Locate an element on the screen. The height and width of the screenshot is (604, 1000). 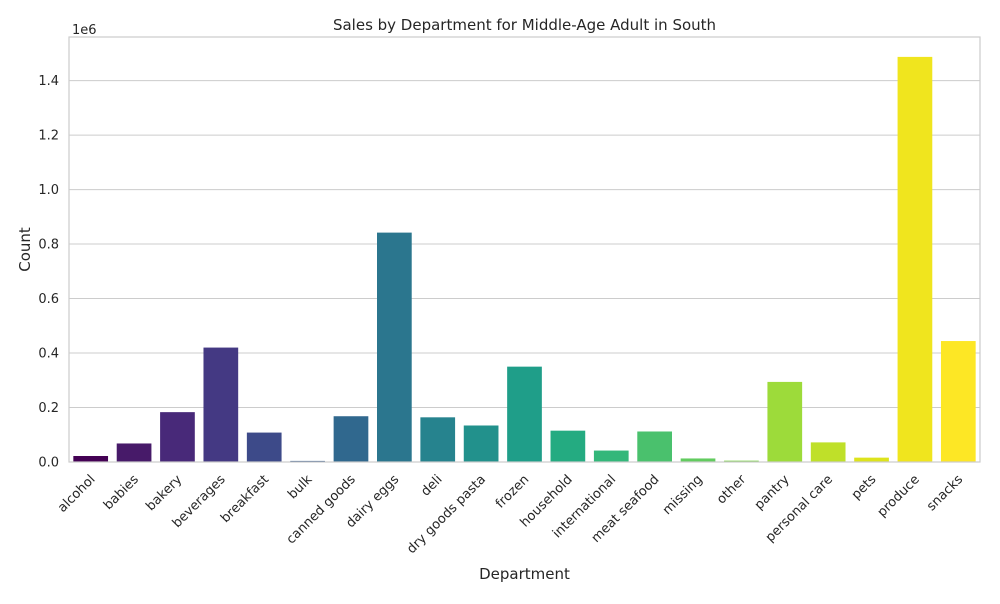
x-tick-label: pantry is located at coordinates (772, 492).